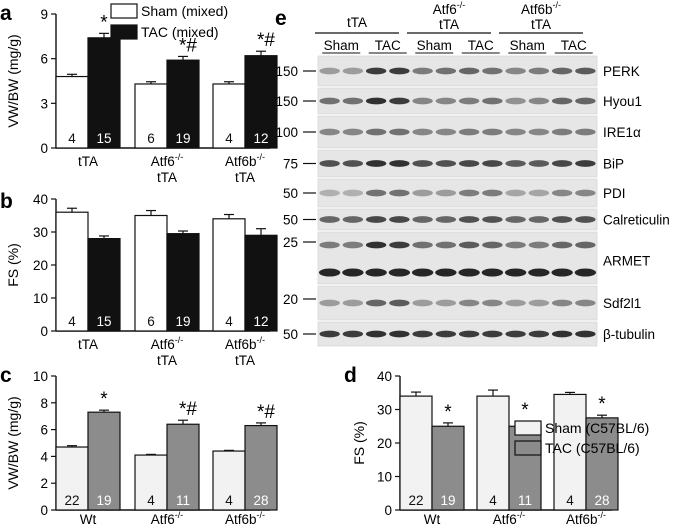  What do you see at coordinates (40, 265) in the screenshot?
I see `y-tick-label: 20` at bounding box center [40, 265].